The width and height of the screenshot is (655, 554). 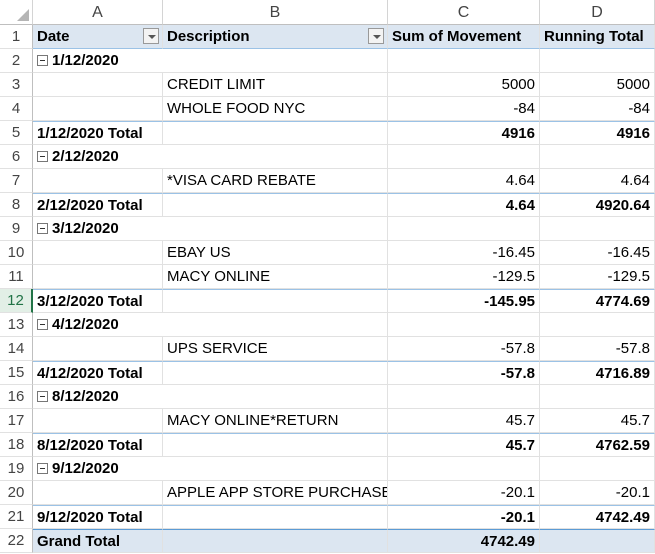 I want to click on cell: UPS SERVICE, so click(x=275, y=349).